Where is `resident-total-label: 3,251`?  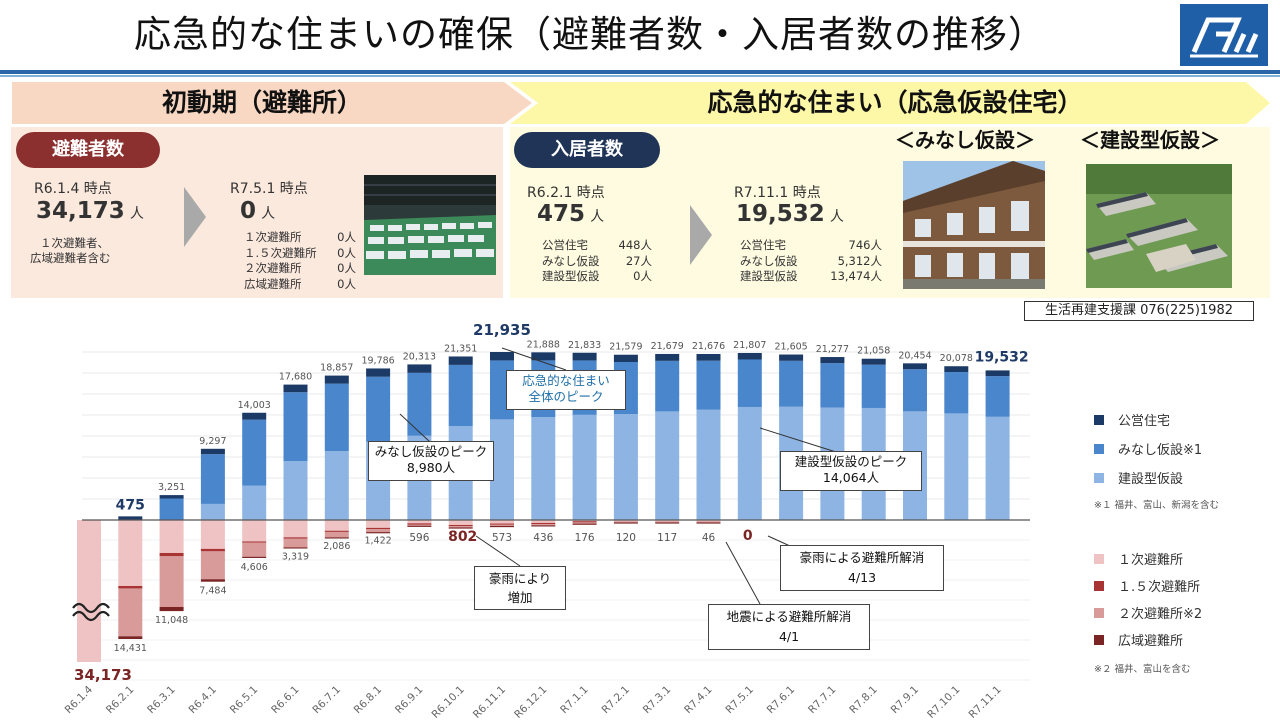 resident-total-label: 3,251 is located at coordinates (171, 487).